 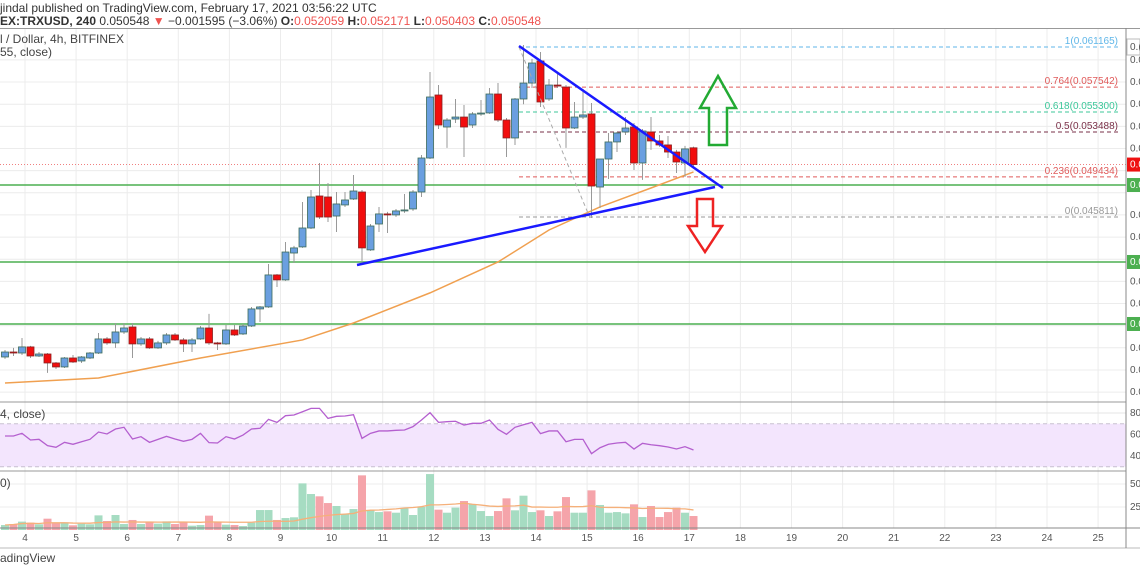 I want to click on time-tick-label: 24, so click(x=1047, y=538).